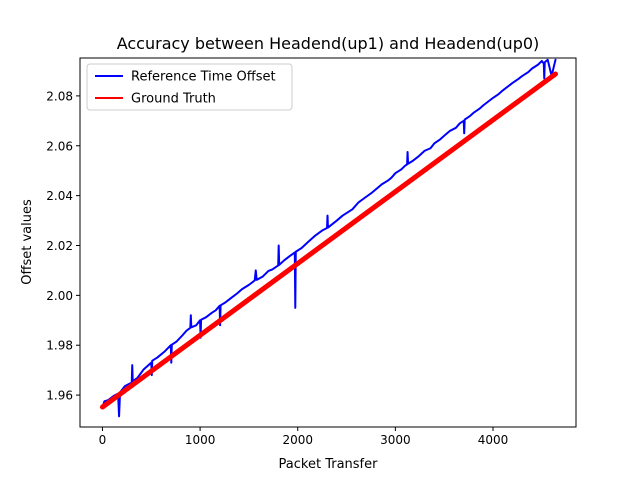 The height and width of the screenshot is (484, 640). What do you see at coordinates (493, 440) in the screenshot?
I see `x-tick-label: 4000` at bounding box center [493, 440].